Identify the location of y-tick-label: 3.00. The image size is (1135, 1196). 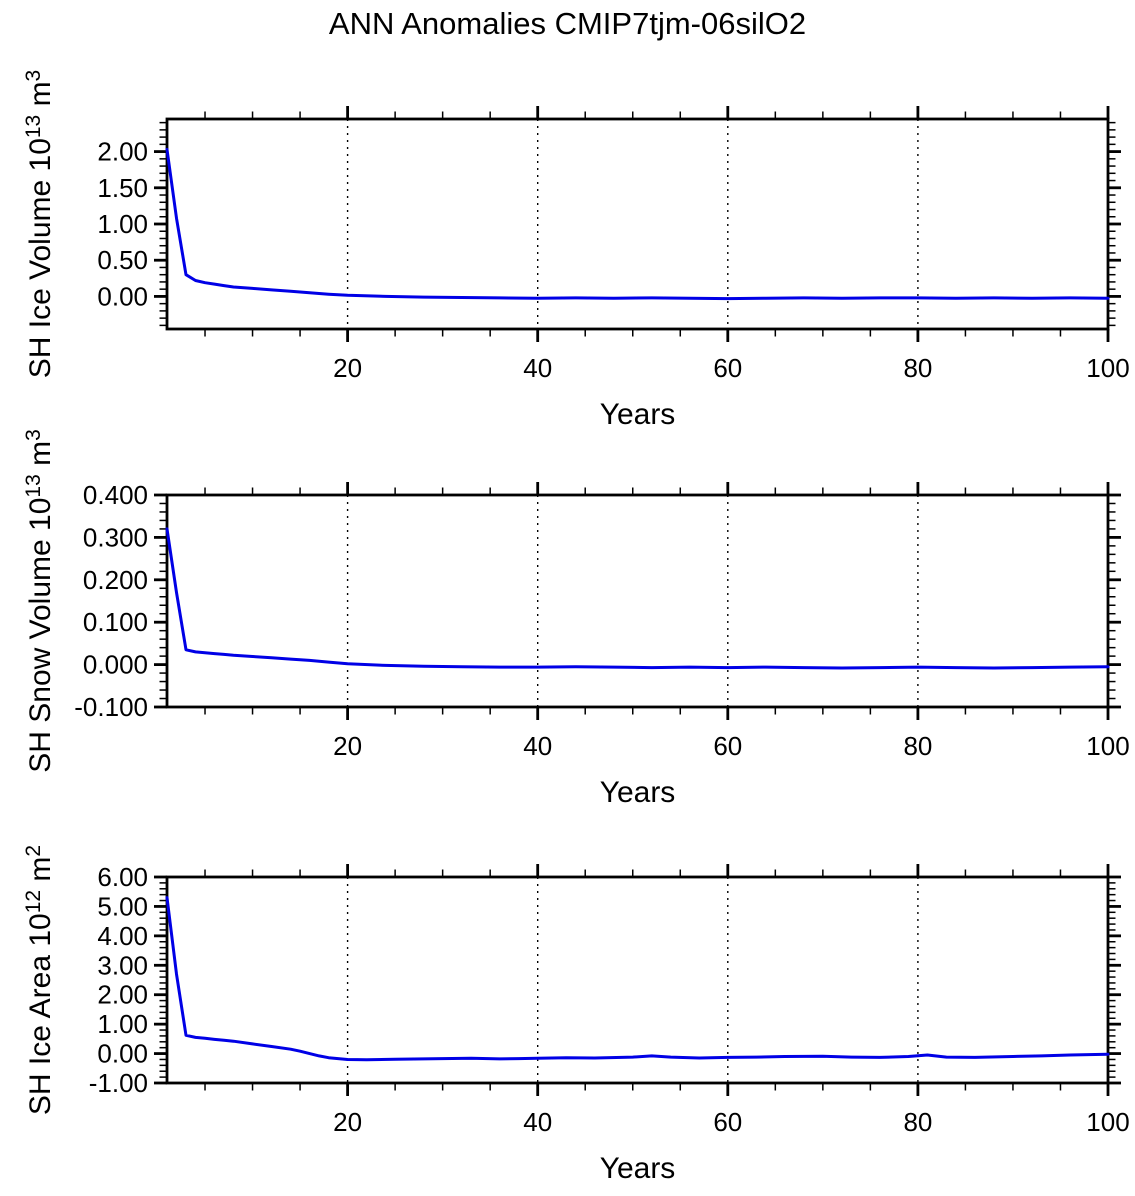
(122, 965).